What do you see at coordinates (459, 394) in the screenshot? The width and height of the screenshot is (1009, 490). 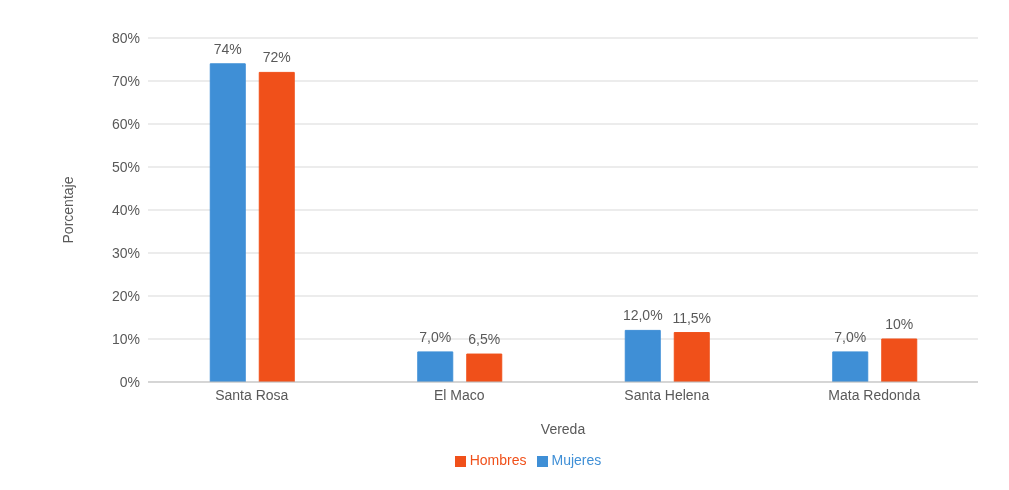 I see `x-tick-label: El Maco` at bounding box center [459, 394].